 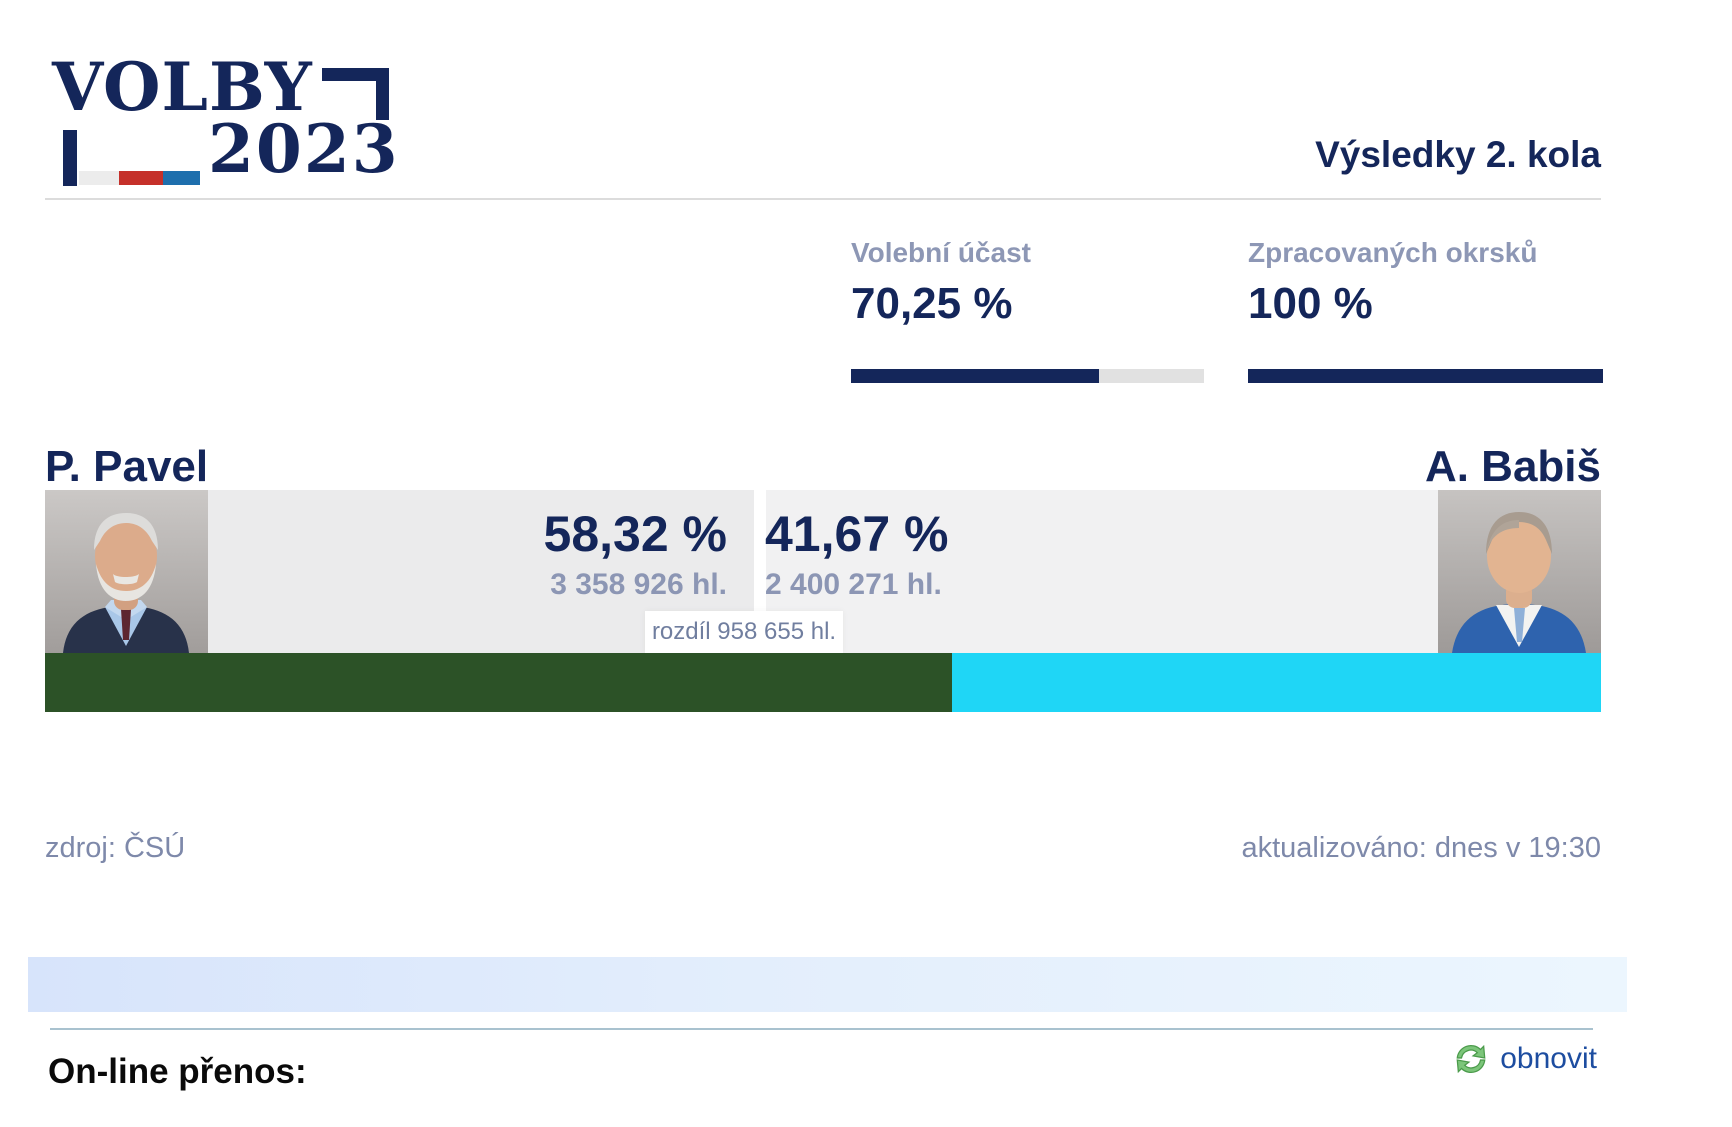 I want to click on volby-2023-logo: VOLBY 2023, so click(x=224, y=120).